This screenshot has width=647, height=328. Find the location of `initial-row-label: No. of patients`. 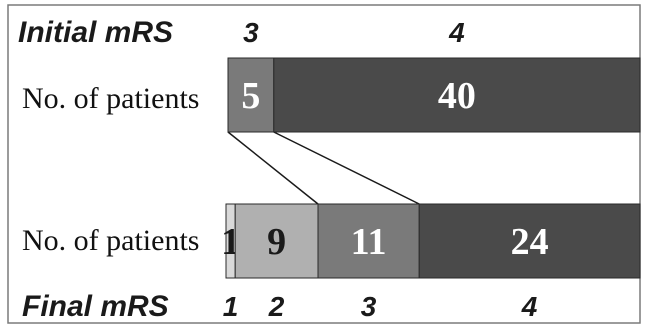

initial-row-label: No. of patients is located at coordinates (110, 98).